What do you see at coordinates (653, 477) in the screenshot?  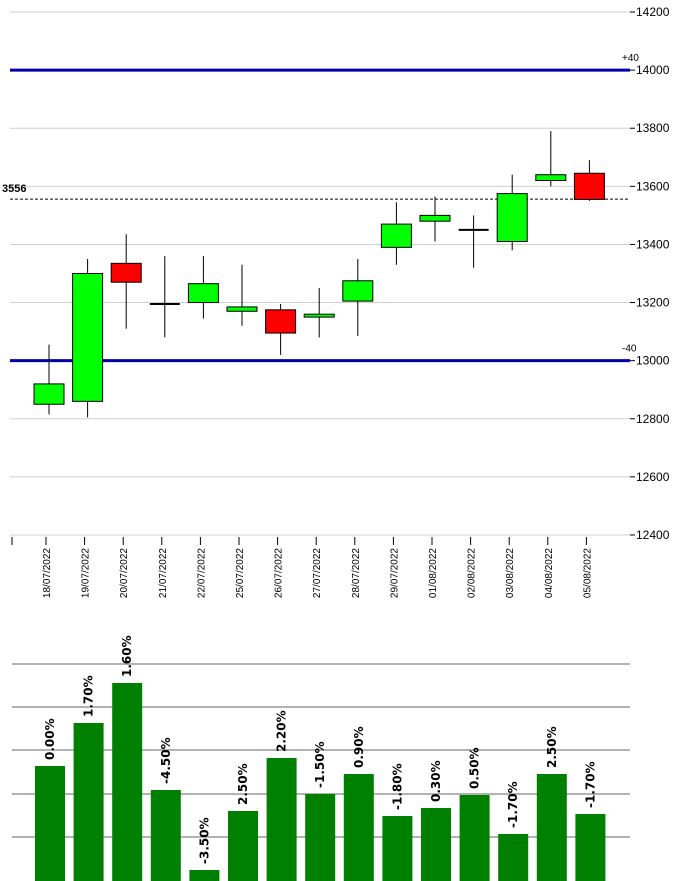 I see `y-tick-label: 12600` at bounding box center [653, 477].